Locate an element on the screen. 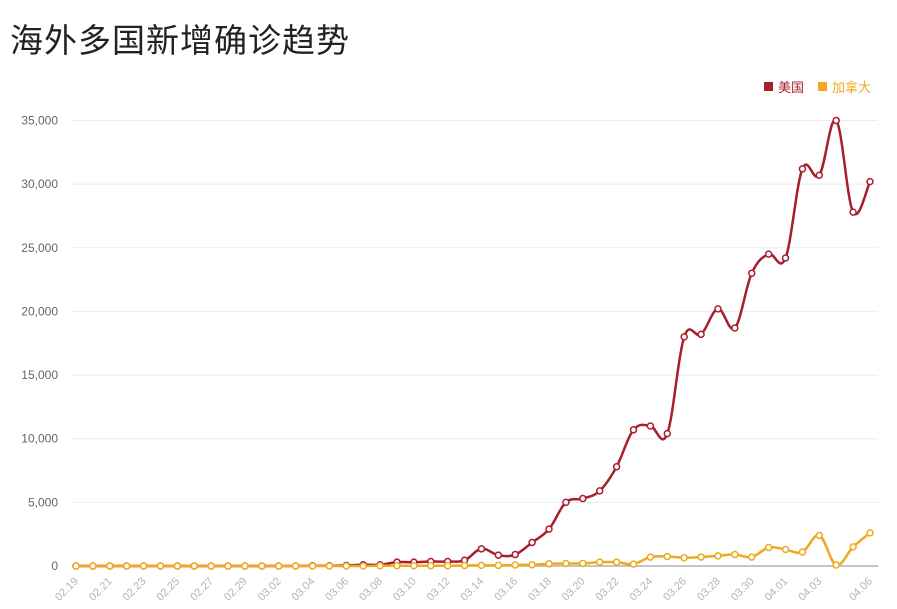 The height and width of the screenshot is (609, 897). x-tick-label: 03.18 is located at coordinates (540, 589).